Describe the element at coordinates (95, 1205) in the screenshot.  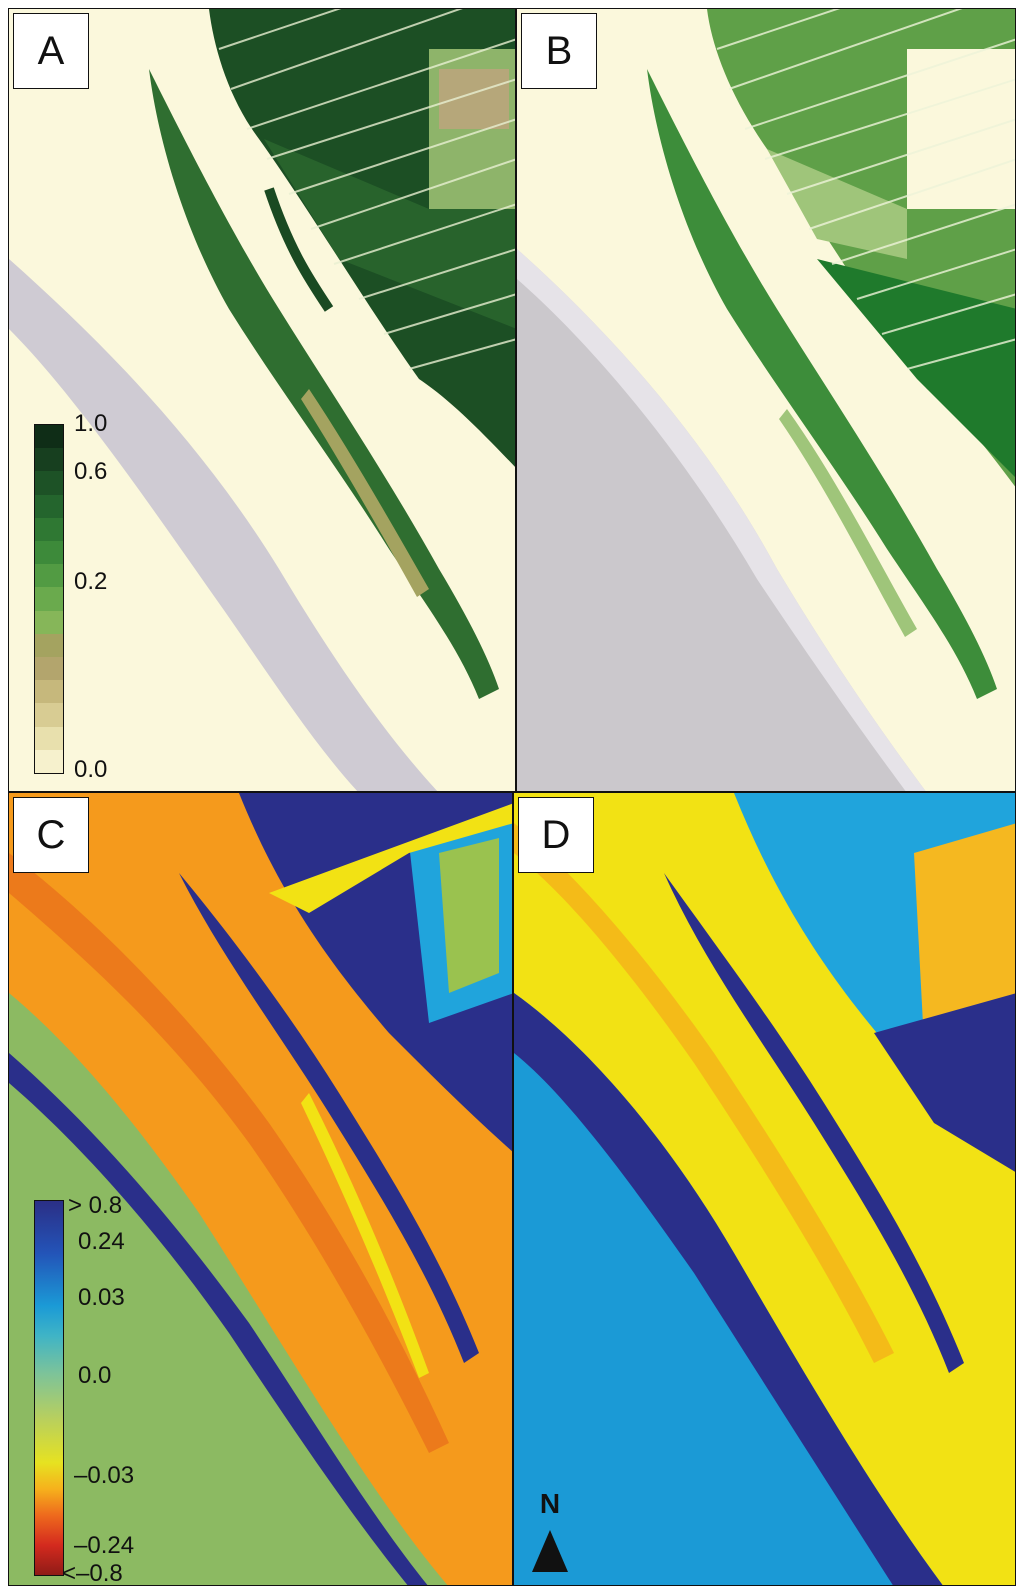
I see `legend-diff-tick-gt-0-8: > 0.8` at that location.